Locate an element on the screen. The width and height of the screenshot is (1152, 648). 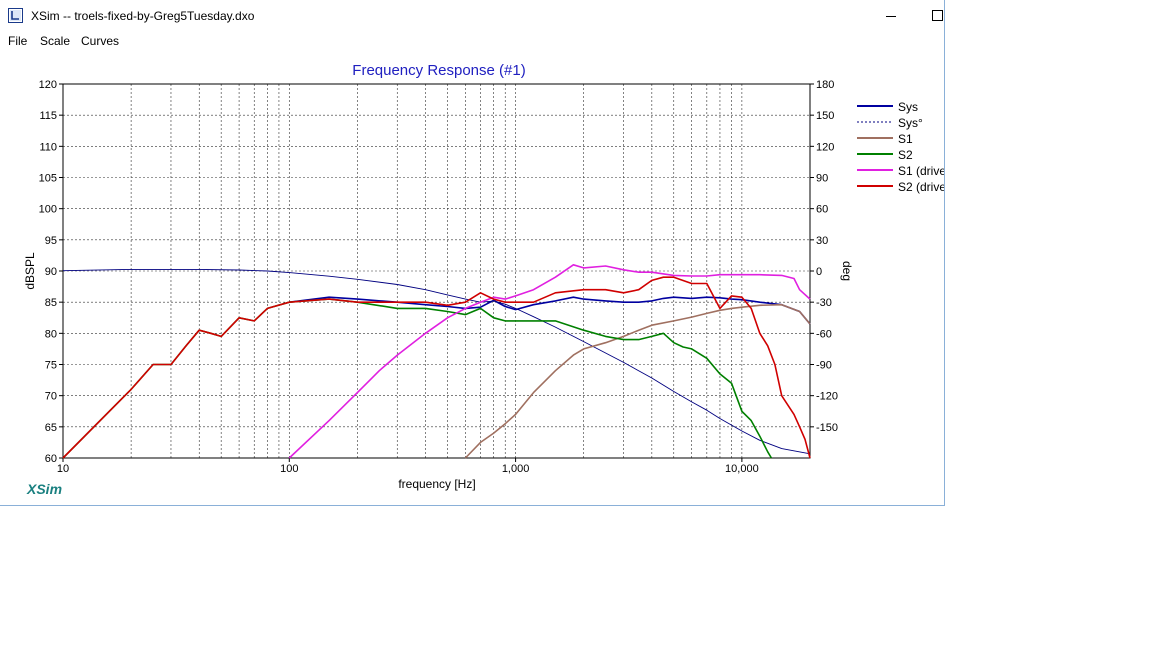
y-tick-label: 105 is located at coordinates (48, 179).